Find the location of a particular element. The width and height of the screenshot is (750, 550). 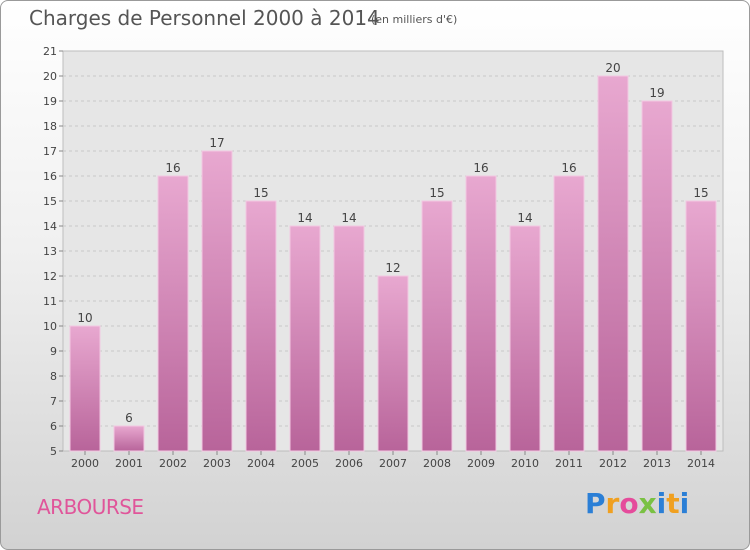

x-tick-label: 2014 is located at coordinates (701, 463).